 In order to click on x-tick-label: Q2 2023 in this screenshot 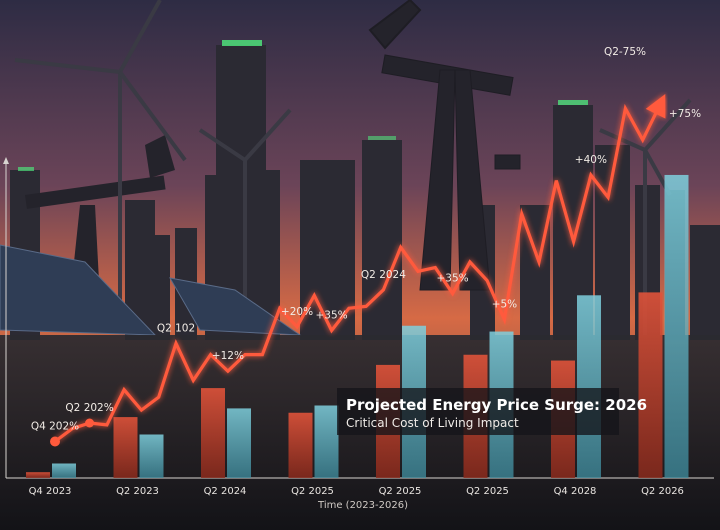, I will do `click(137, 491)`.